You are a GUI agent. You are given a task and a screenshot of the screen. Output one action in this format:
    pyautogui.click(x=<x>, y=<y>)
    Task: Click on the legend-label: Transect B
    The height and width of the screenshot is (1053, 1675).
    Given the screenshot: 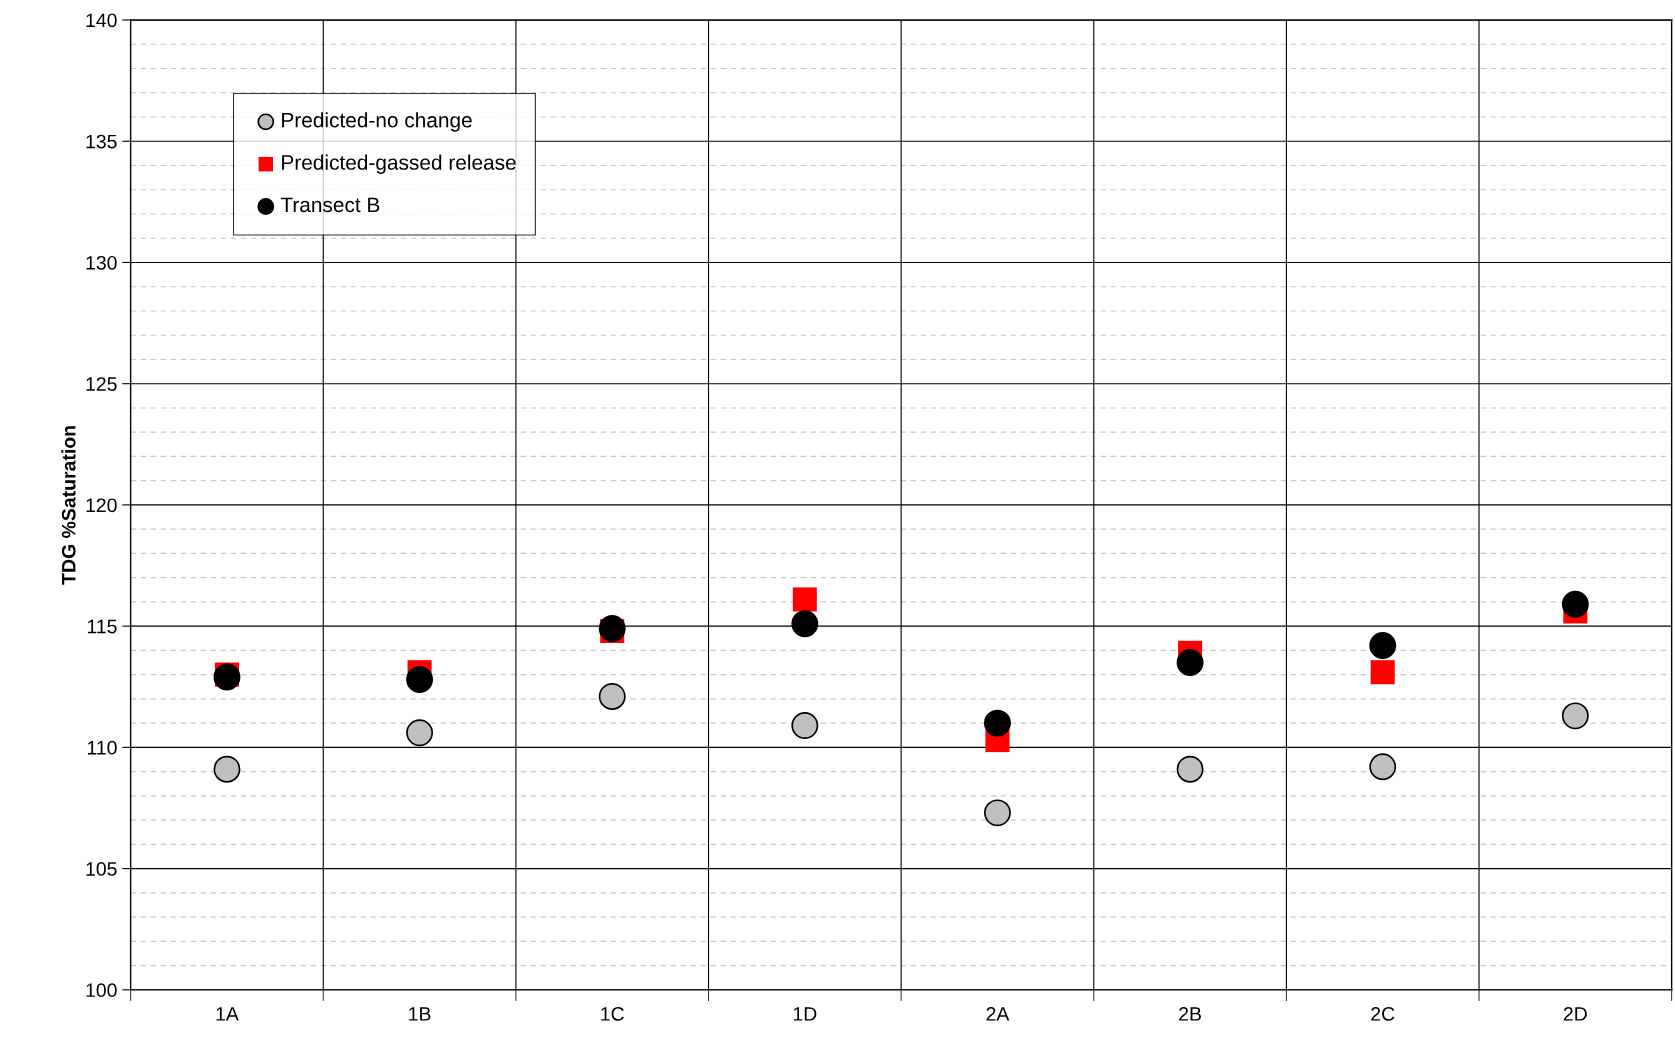 What is the action you would take?
    pyautogui.click(x=330, y=205)
    